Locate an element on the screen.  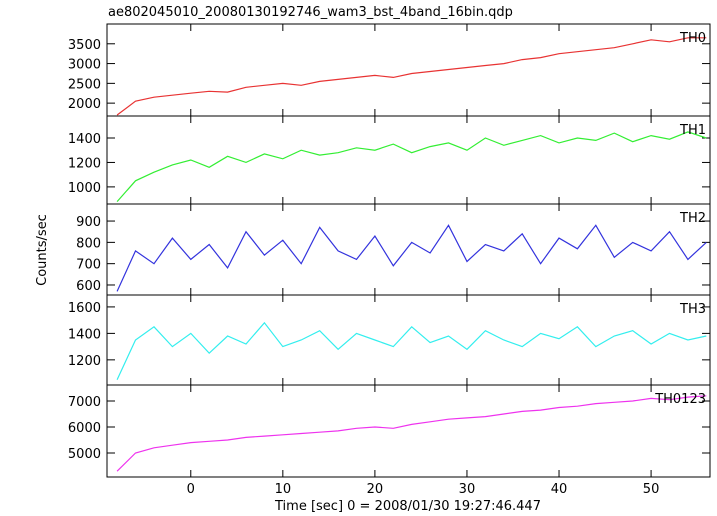
x-tick-label: 20 is located at coordinates (375, 489).